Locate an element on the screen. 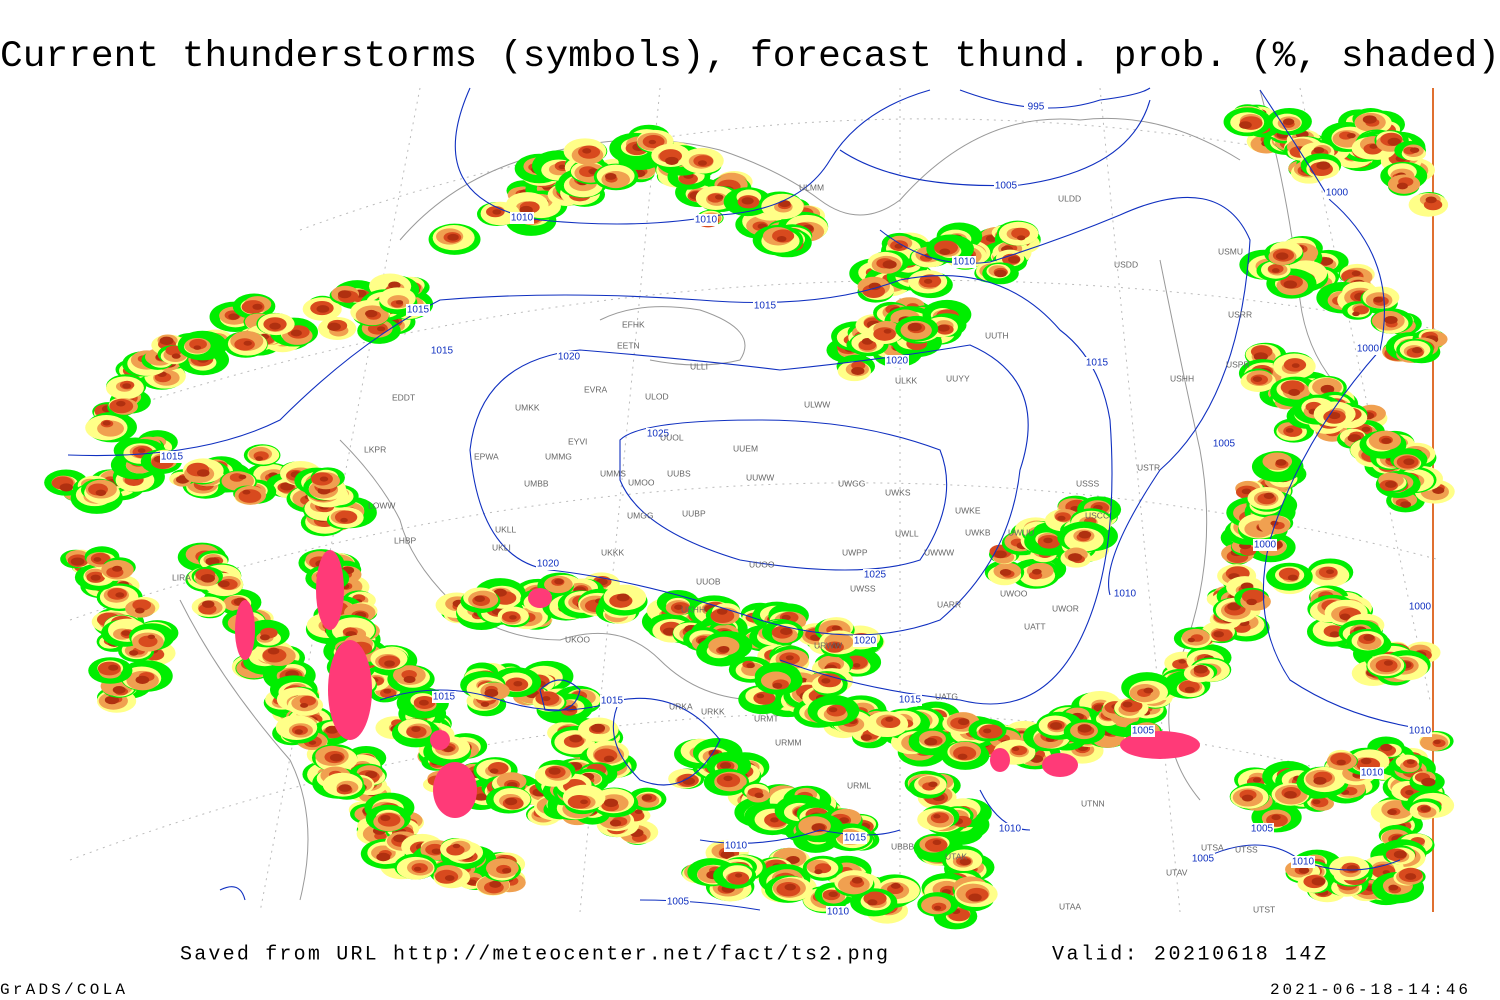  station-label: UTSS is located at coordinates (1246, 849).